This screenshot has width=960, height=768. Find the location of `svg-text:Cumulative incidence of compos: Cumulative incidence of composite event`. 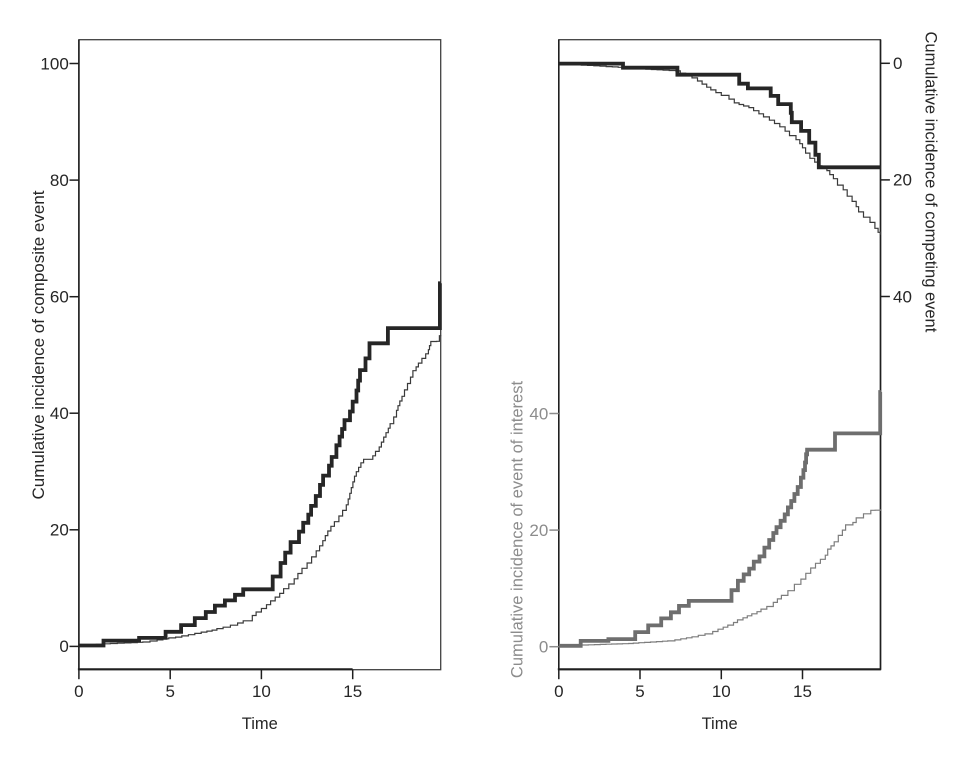

svg-text:Cumulative incidence of compos: Cumulative incidence of composite event is located at coordinates (38, 344).